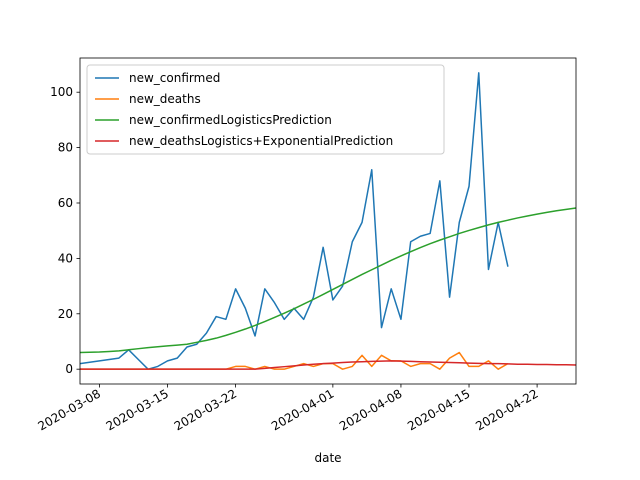  What do you see at coordinates (165, 99) in the screenshot?
I see `legend-label: new_deaths` at bounding box center [165, 99].